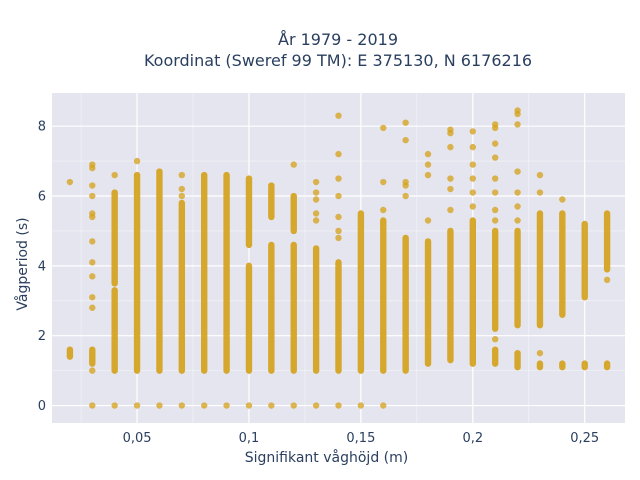 The image size is (640, 480). What do you see at coordinates (42, 266) in the screenshot?
I see `y-tick-label: 4` at bounding box center [42, 266].